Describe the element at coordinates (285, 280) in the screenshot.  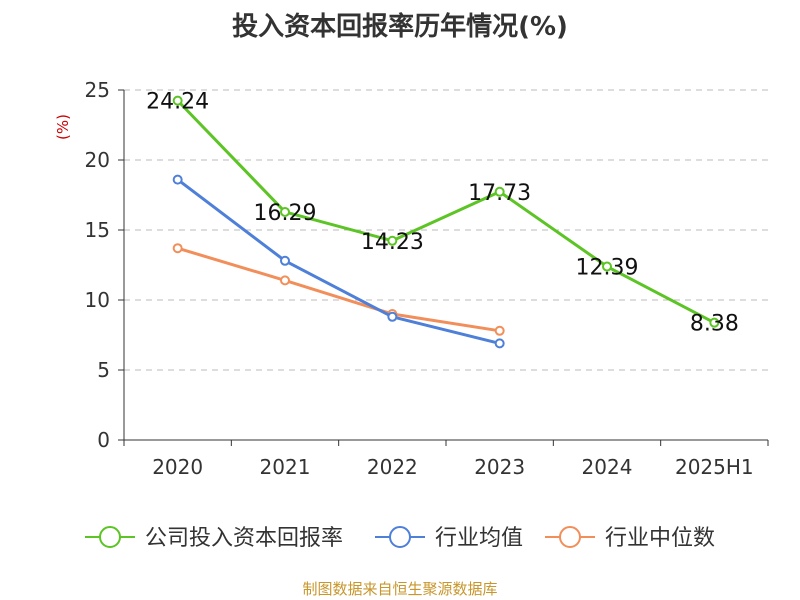
I see `series-2-point-2021` at that location.